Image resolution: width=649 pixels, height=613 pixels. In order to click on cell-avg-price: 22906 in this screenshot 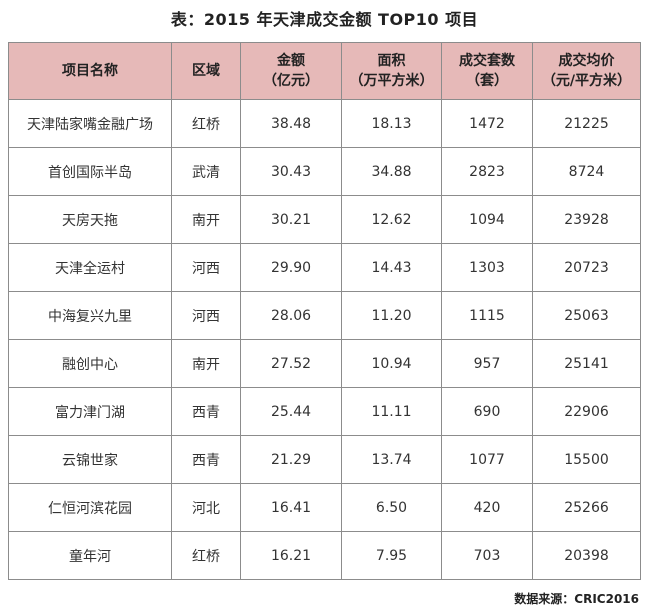, I will do `click(586, 411)`.